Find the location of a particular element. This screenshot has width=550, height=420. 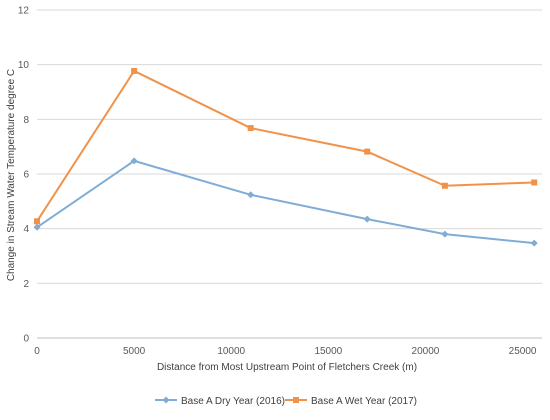

x-tick-label: 20000 is located at coordinates (426, 351).